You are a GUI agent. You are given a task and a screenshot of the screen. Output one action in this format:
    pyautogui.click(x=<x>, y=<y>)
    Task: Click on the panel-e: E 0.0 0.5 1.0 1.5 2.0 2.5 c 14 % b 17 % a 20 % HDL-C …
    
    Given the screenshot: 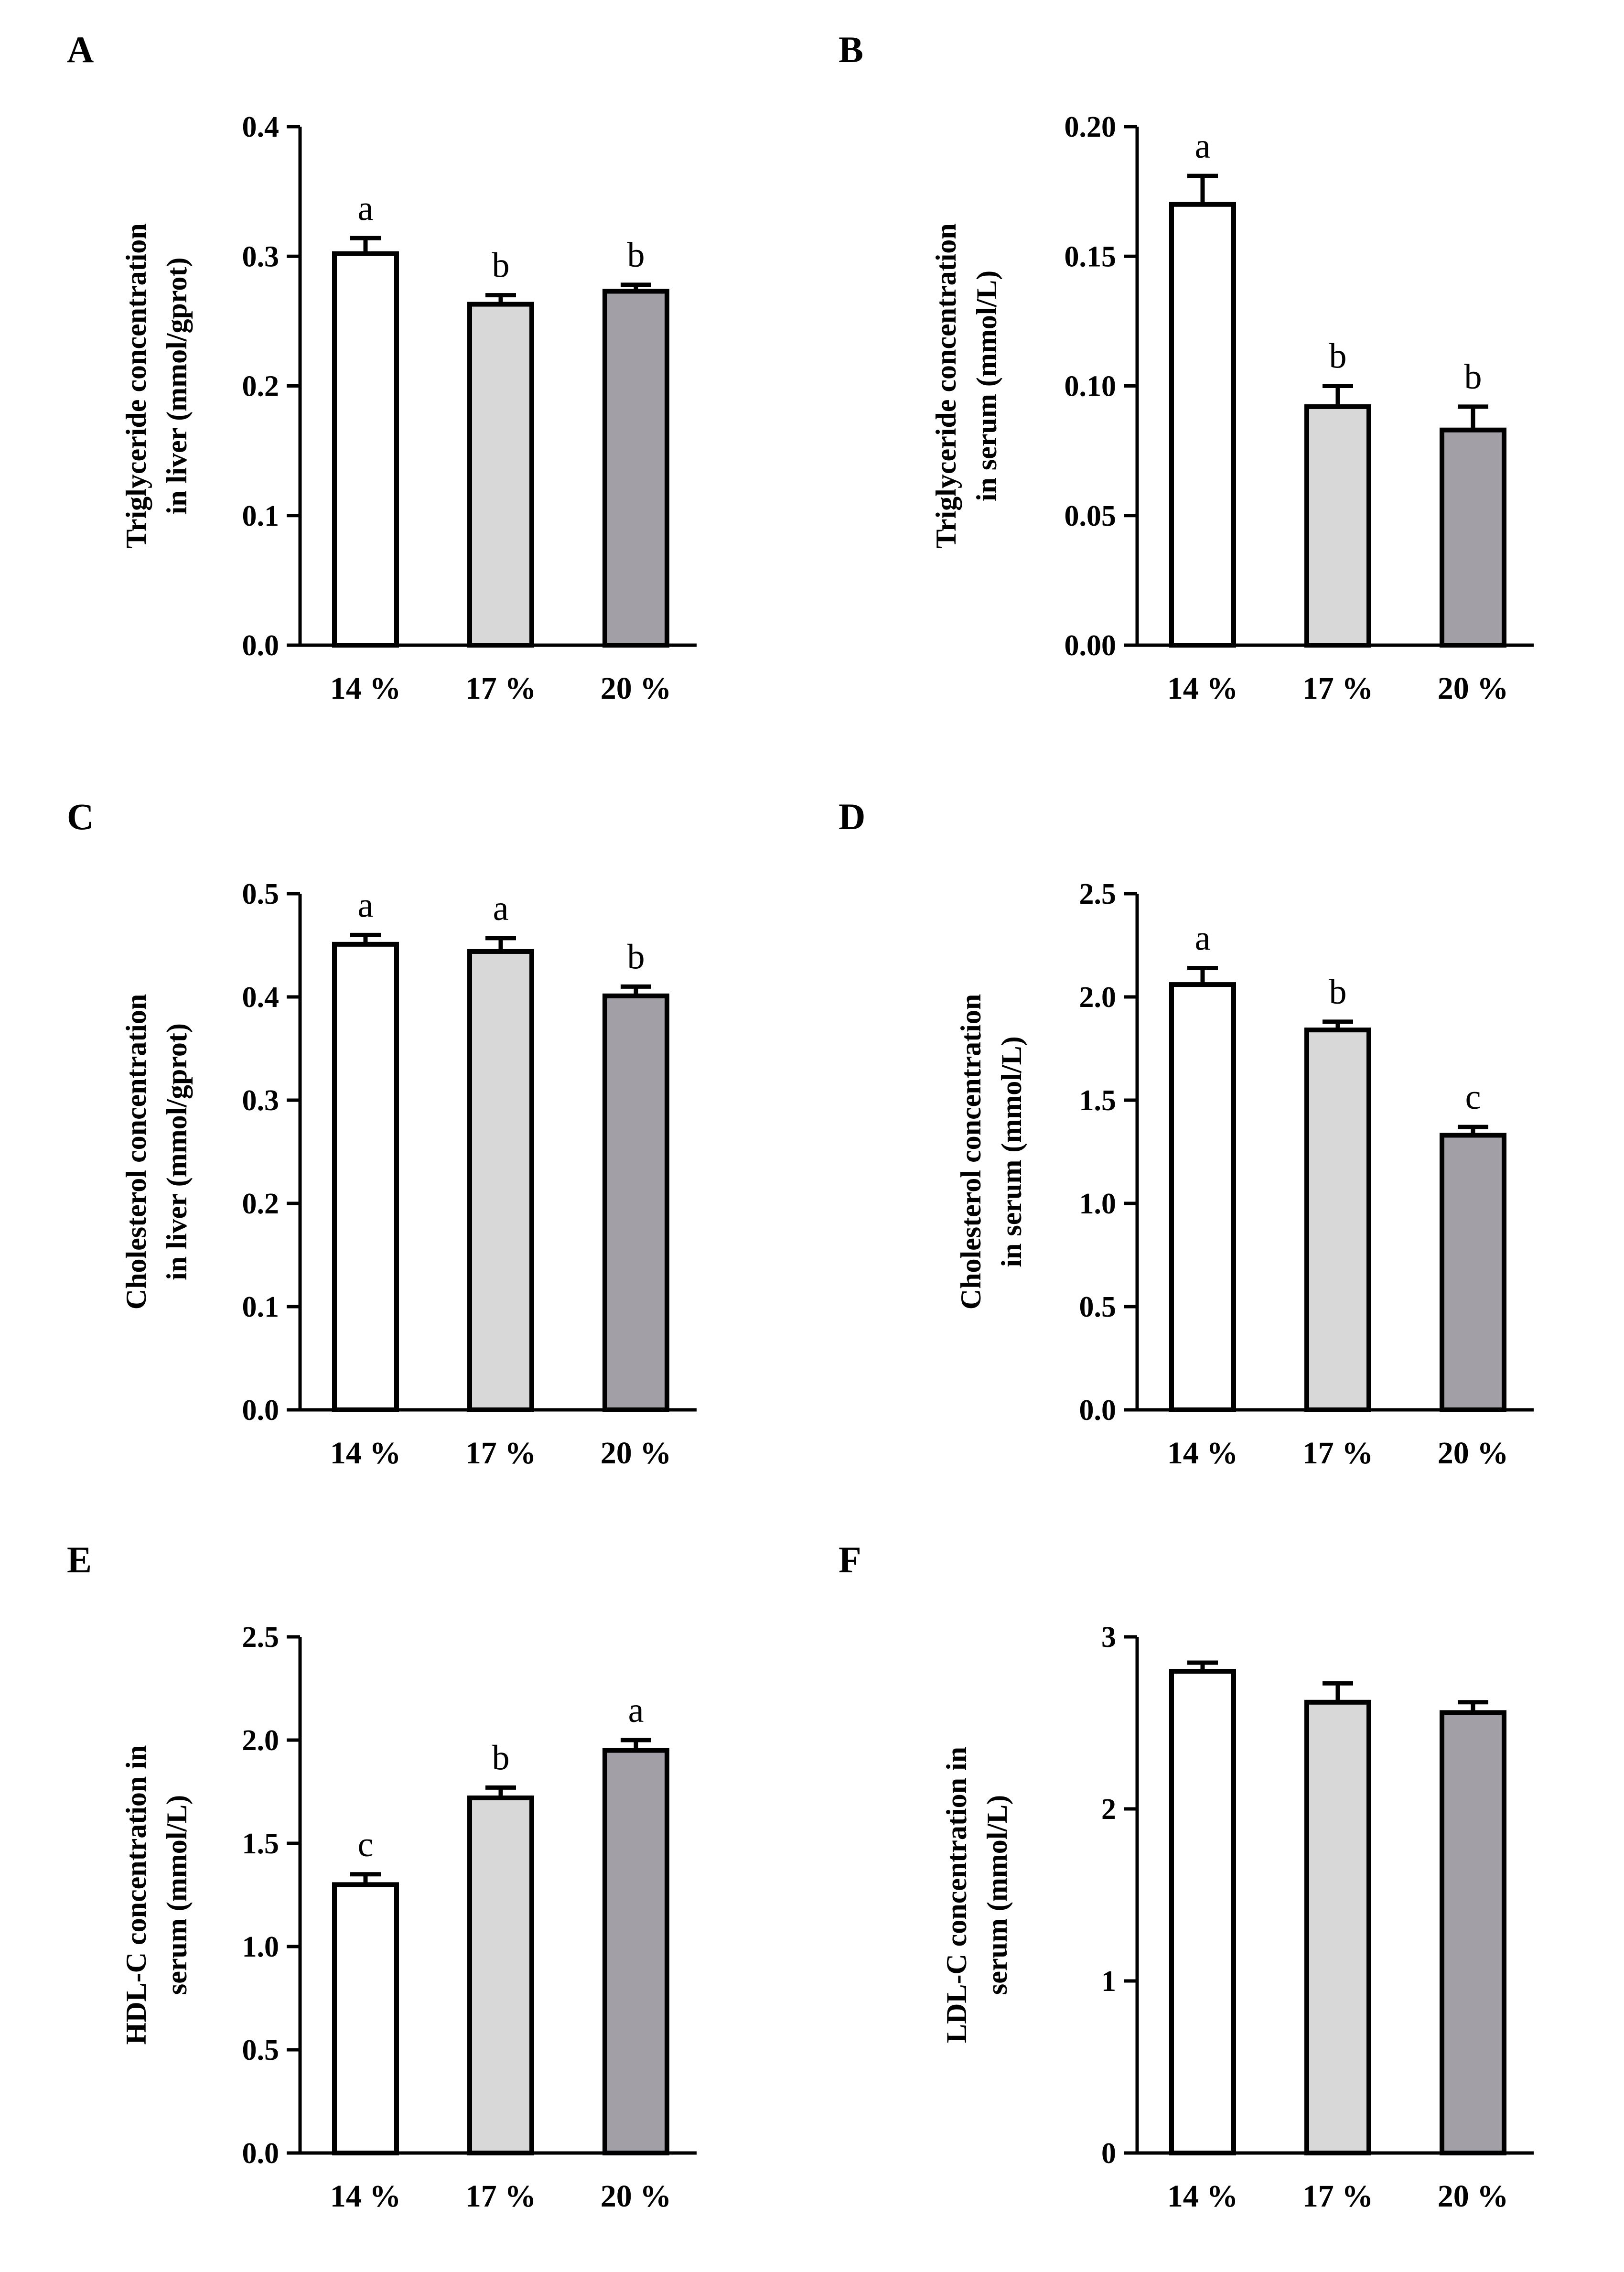 What is the action you would take?
    pyautogui.click(x=382, y=1876)
    